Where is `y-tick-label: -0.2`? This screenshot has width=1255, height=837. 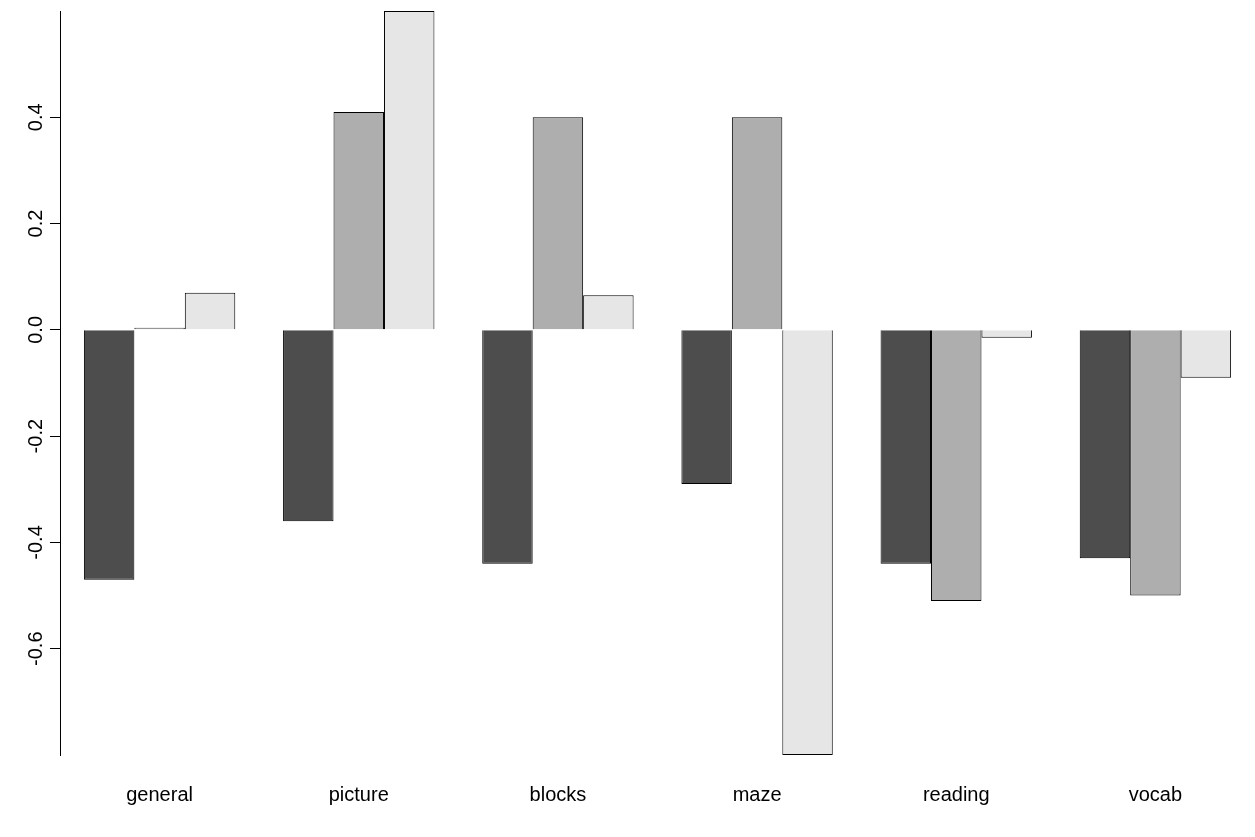
y-tick-label: -0.2 is located at coordinates (34, 436).